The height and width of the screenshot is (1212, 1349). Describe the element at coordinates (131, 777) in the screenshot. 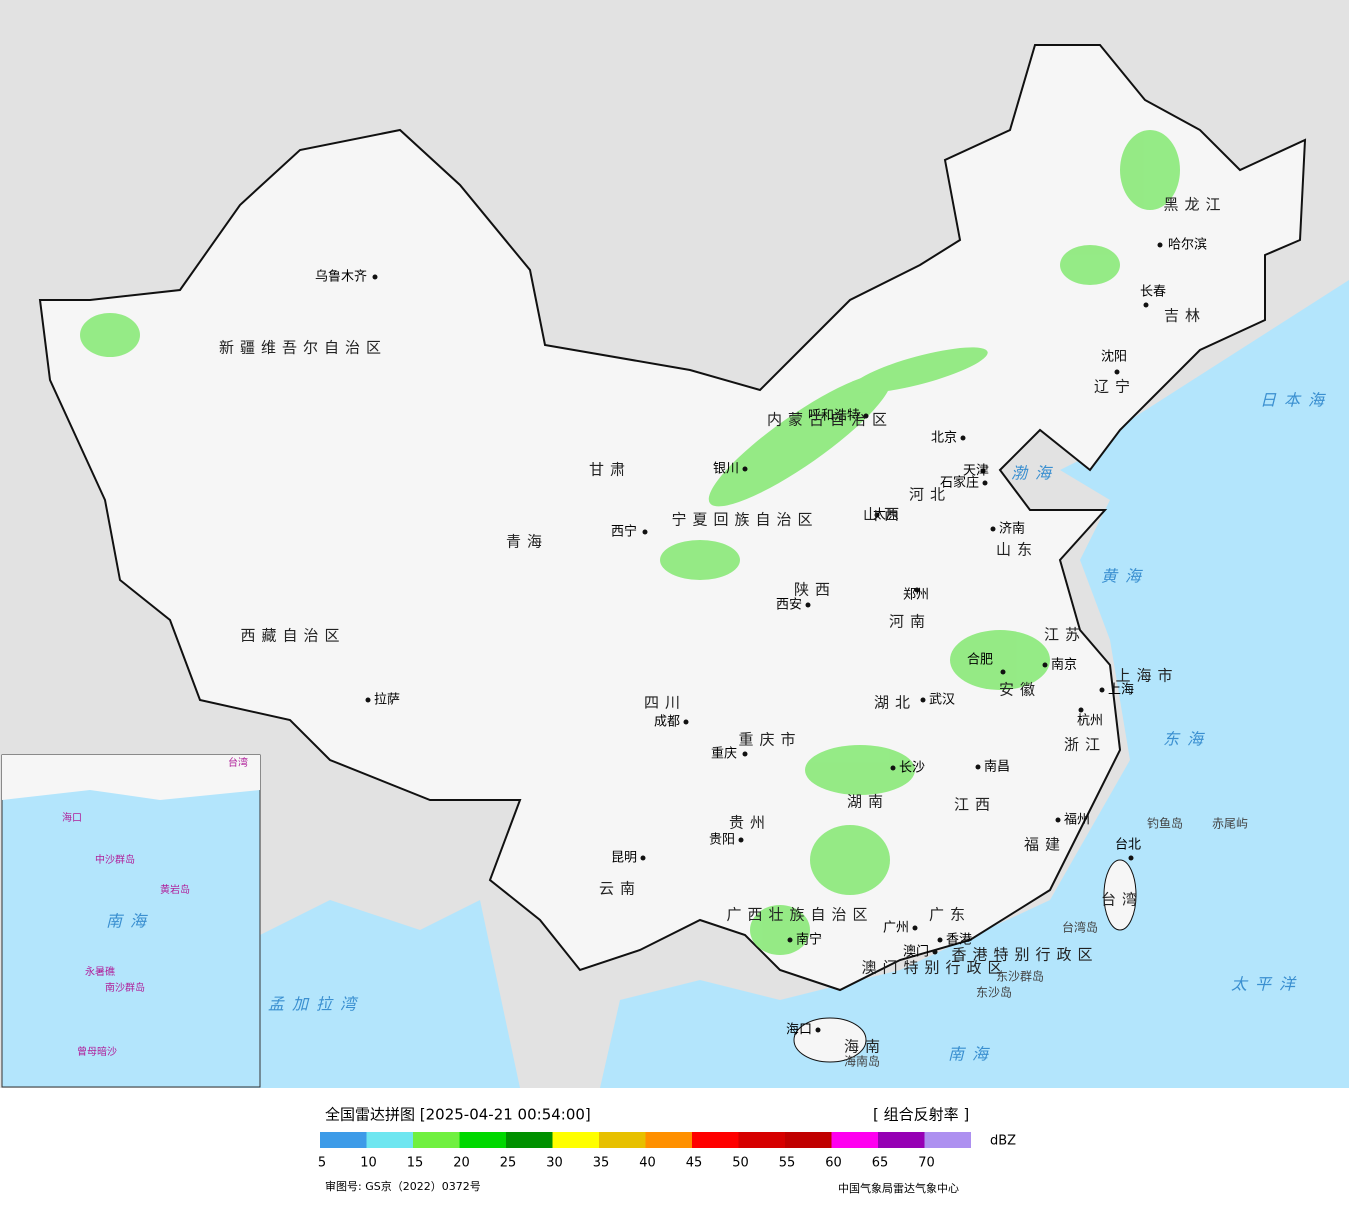

I see `inset-land` at that location.